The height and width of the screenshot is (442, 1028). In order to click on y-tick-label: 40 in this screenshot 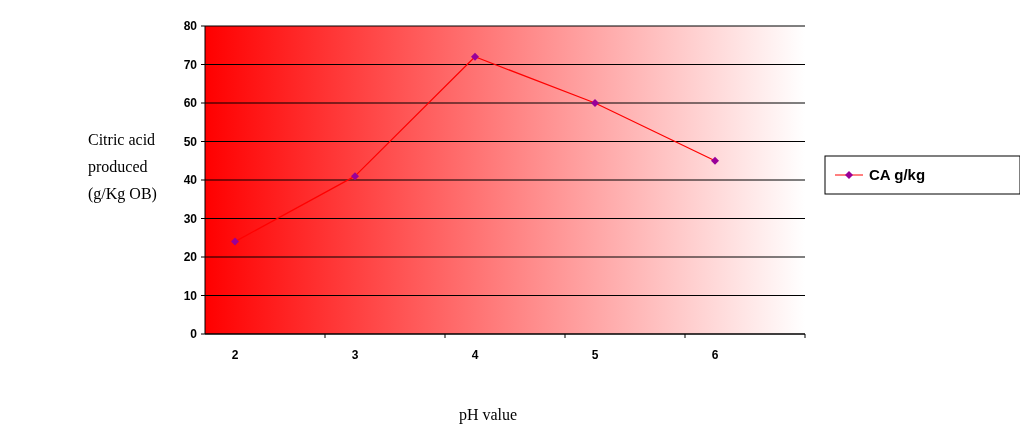, I will do `click(190, 180)`.